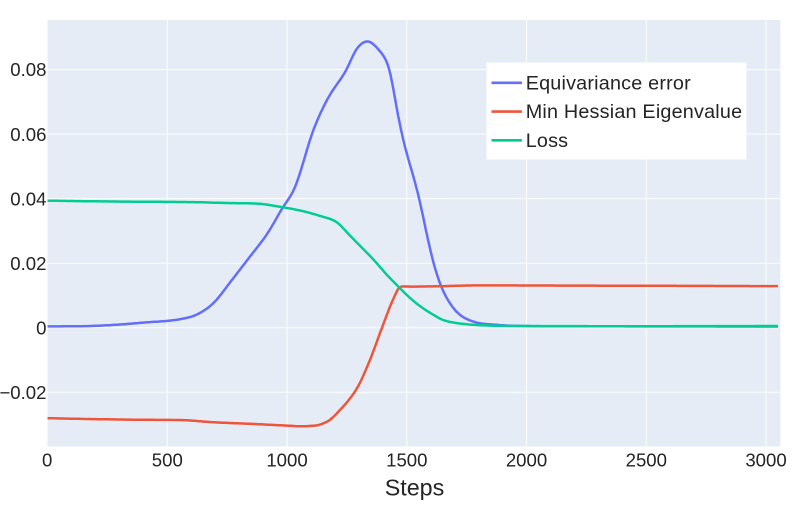 This screenshot has height=505, width=800. What do you see at coordinates (608, 83) in the screenshot?
I see `svg-text: Equivariance error` at bounding box center [608, 83].